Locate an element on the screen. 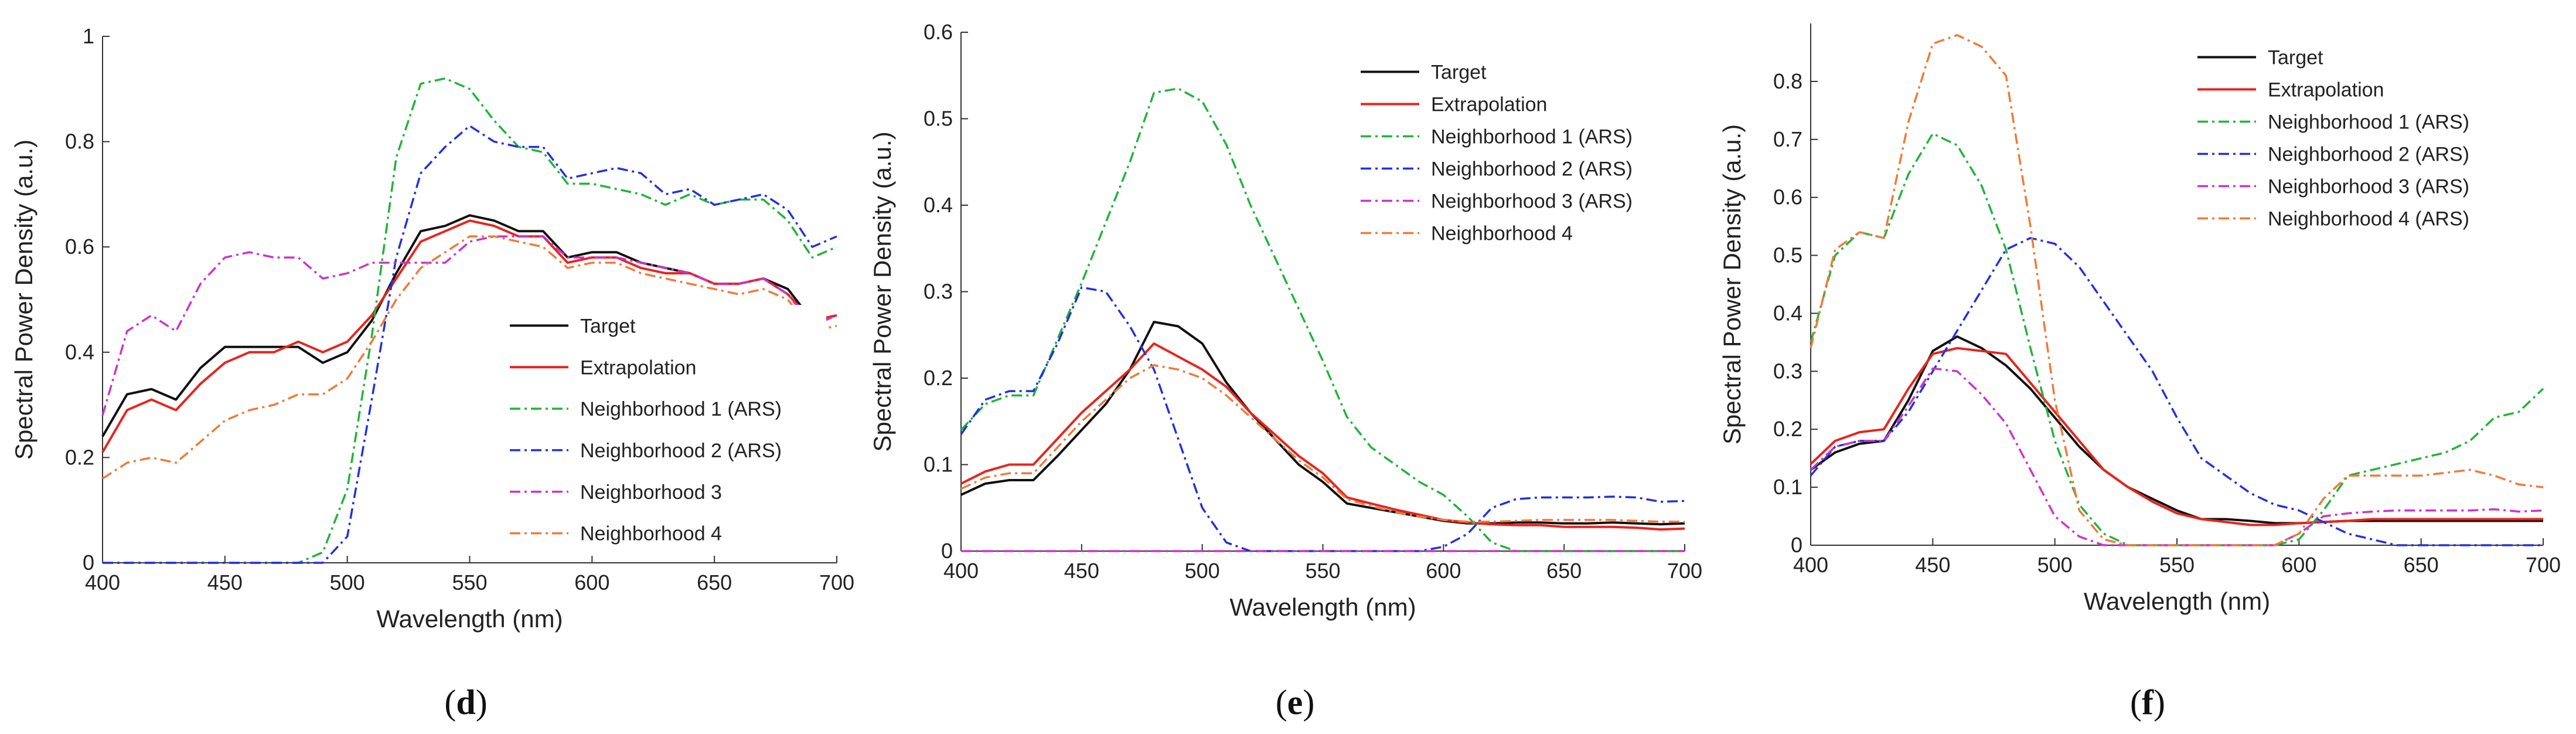 The image size is (2576, 734). panel-caption: (d) is located at coordinates (465, 702).